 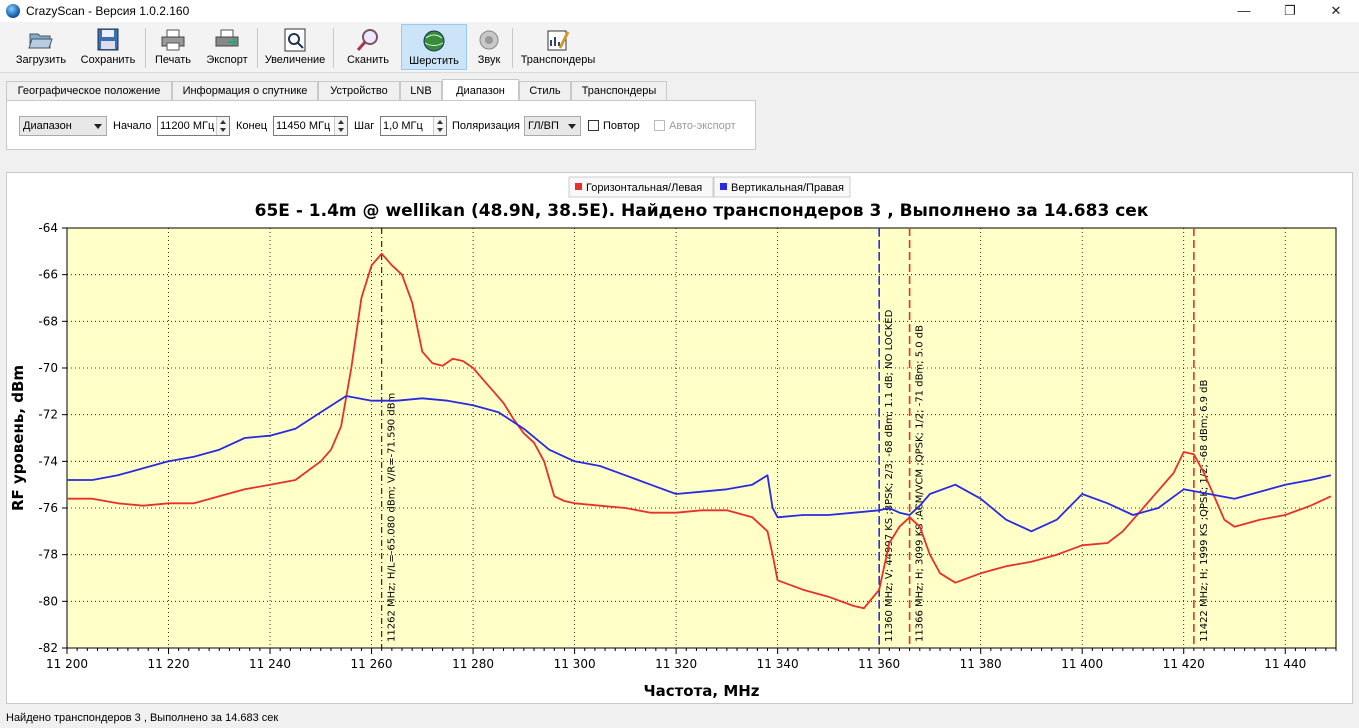 What do you see at coordinates (421, 90) in the screenshot?
I see `tab-lnb: LNB` at bounding box center [421, 90].